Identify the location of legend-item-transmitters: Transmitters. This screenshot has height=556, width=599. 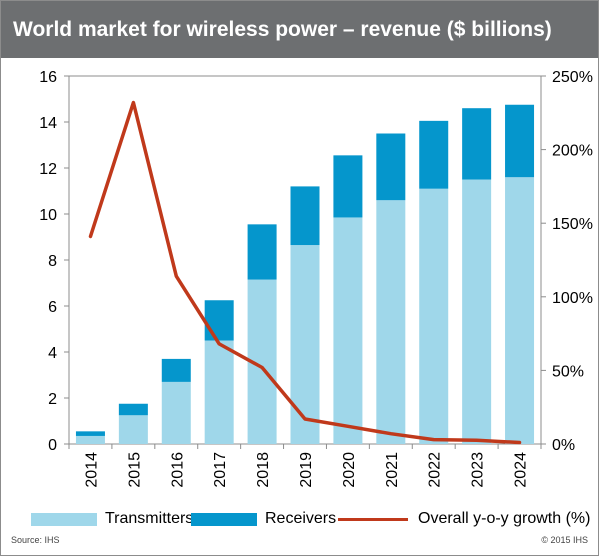
(112, 519).